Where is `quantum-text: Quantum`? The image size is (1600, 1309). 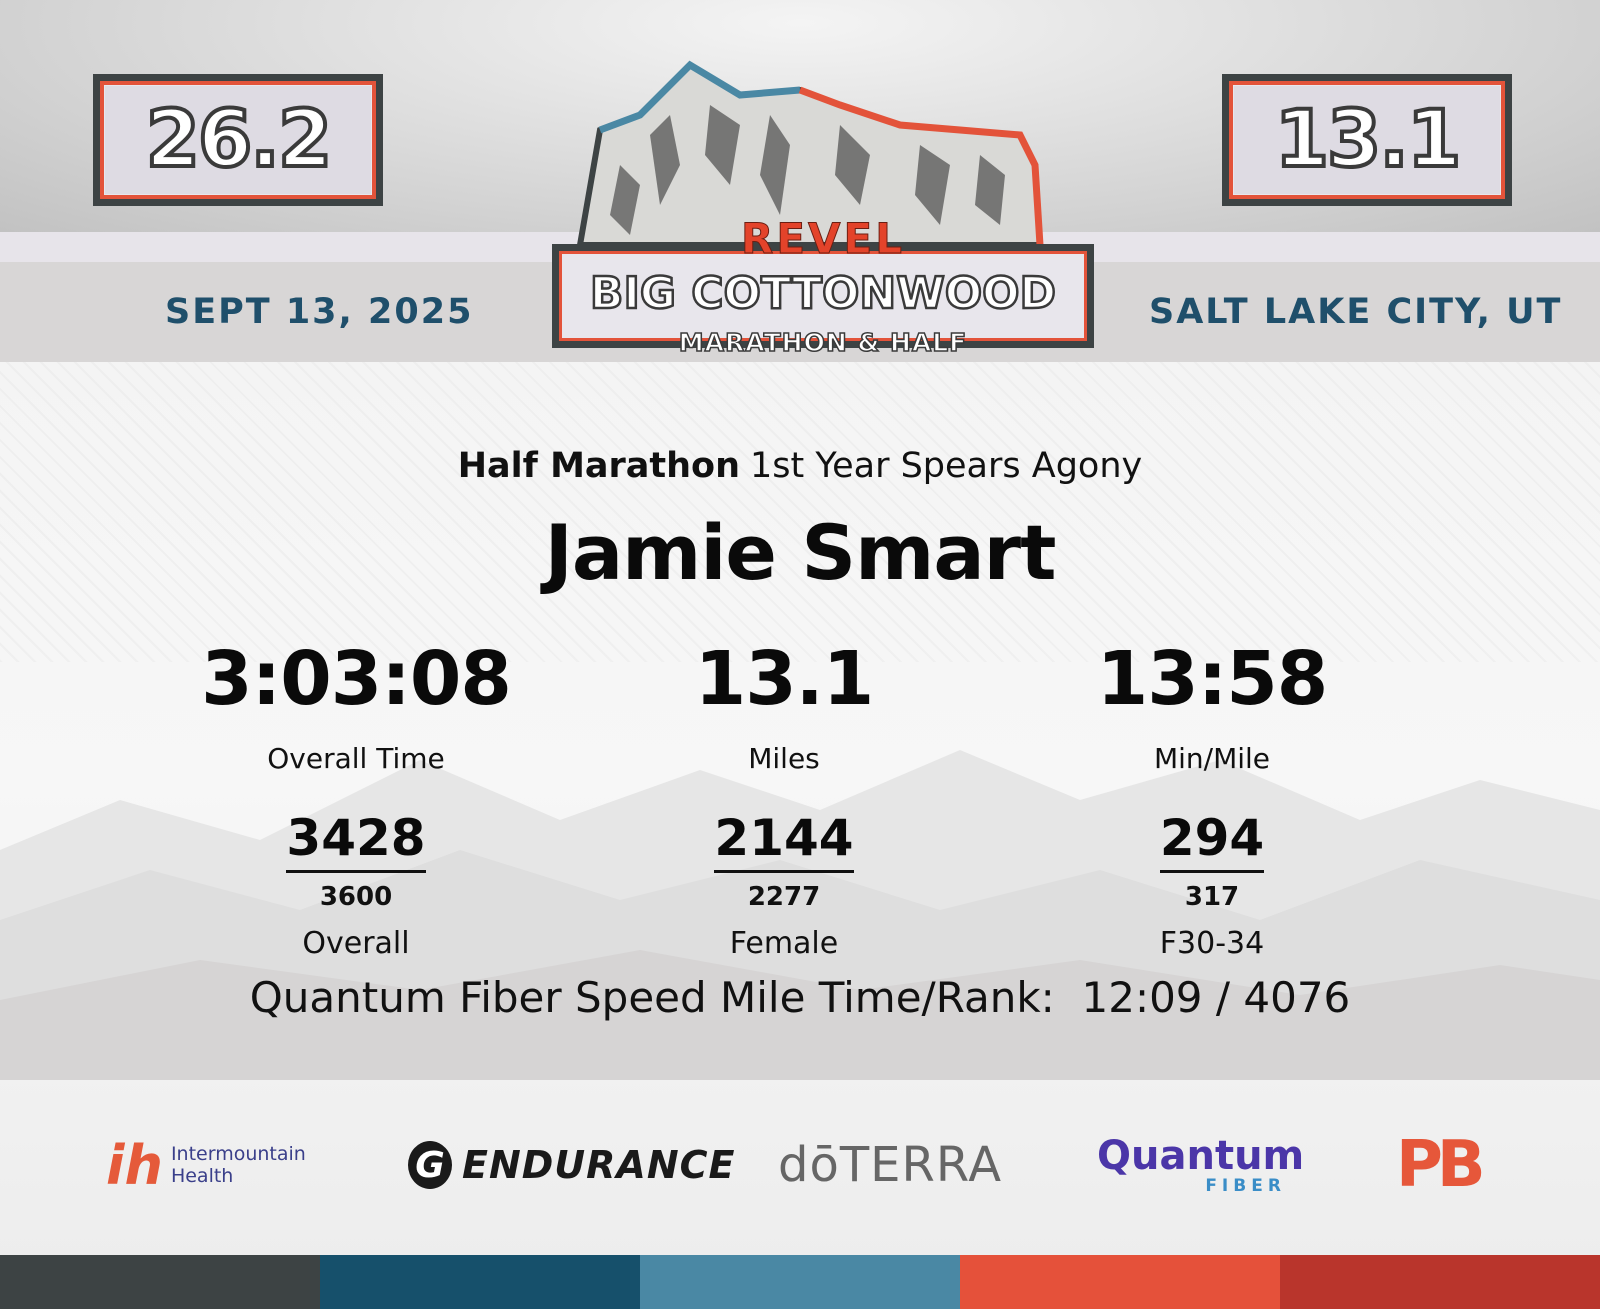
quantum-text: Quantum is located at coordinates (1201, 1156).